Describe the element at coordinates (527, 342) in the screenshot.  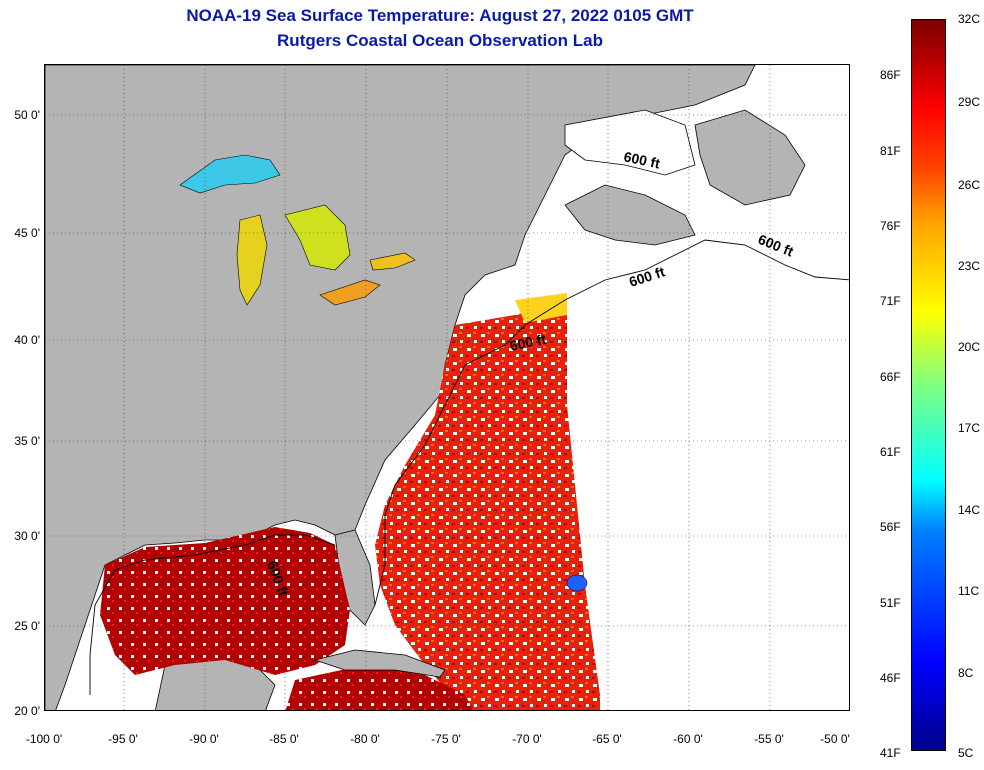
I see `contour-label-4: 600 ft` at that location.